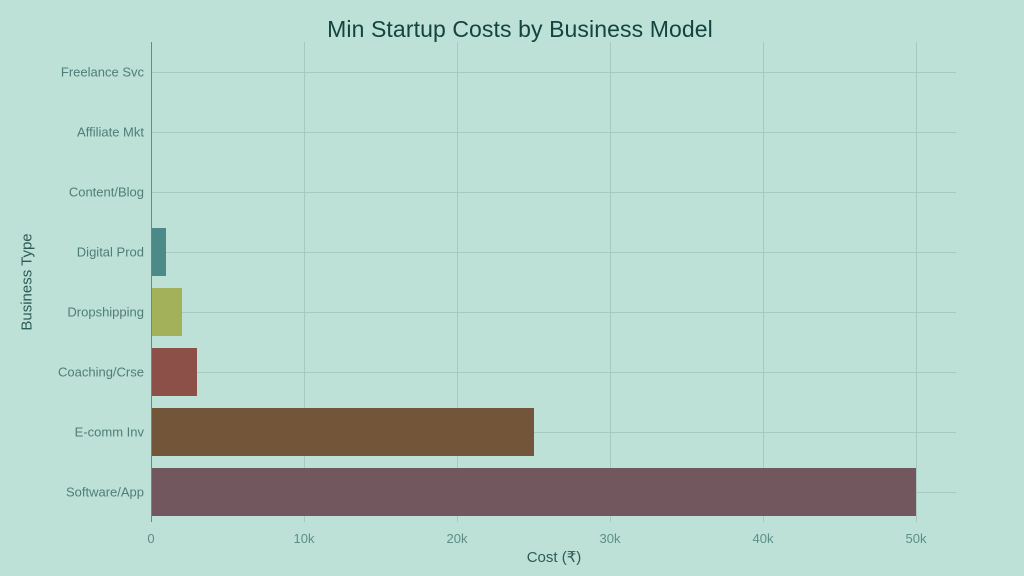  Describe the element at coordinates (106, 192) in the screenshot. I see `y-tick-label: Content/Blog` at that location.